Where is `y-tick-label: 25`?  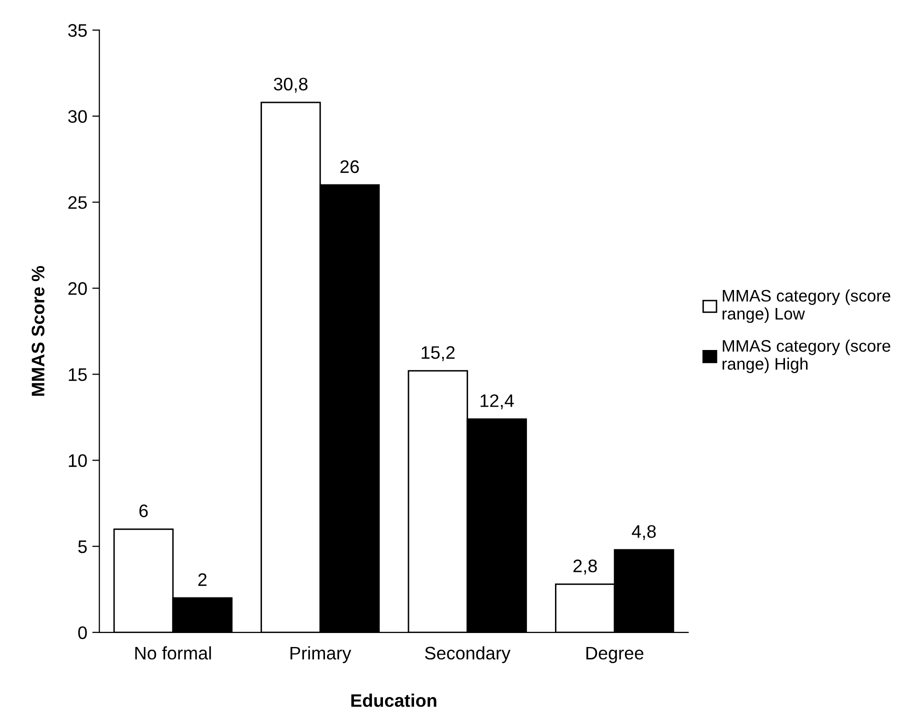 y-tick-label: 25 is located at coordinates (77, 202).